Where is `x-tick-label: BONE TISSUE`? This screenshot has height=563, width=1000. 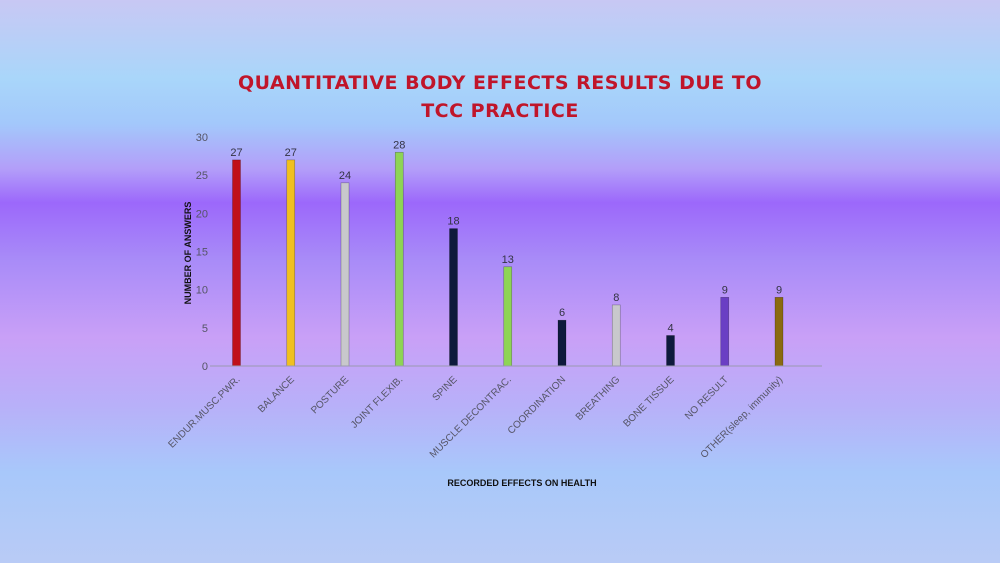 x-tick-label: BONE TISSUE is located at coordinates (648, 401).